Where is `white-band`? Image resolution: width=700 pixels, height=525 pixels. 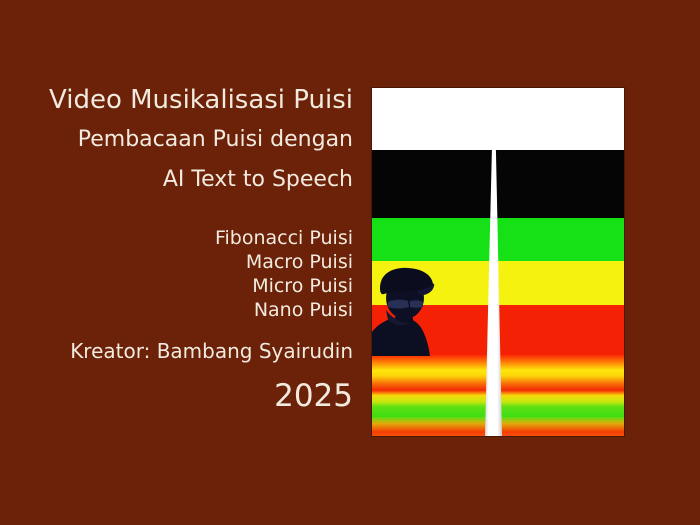
white-band is located at coordinates (498, 119).